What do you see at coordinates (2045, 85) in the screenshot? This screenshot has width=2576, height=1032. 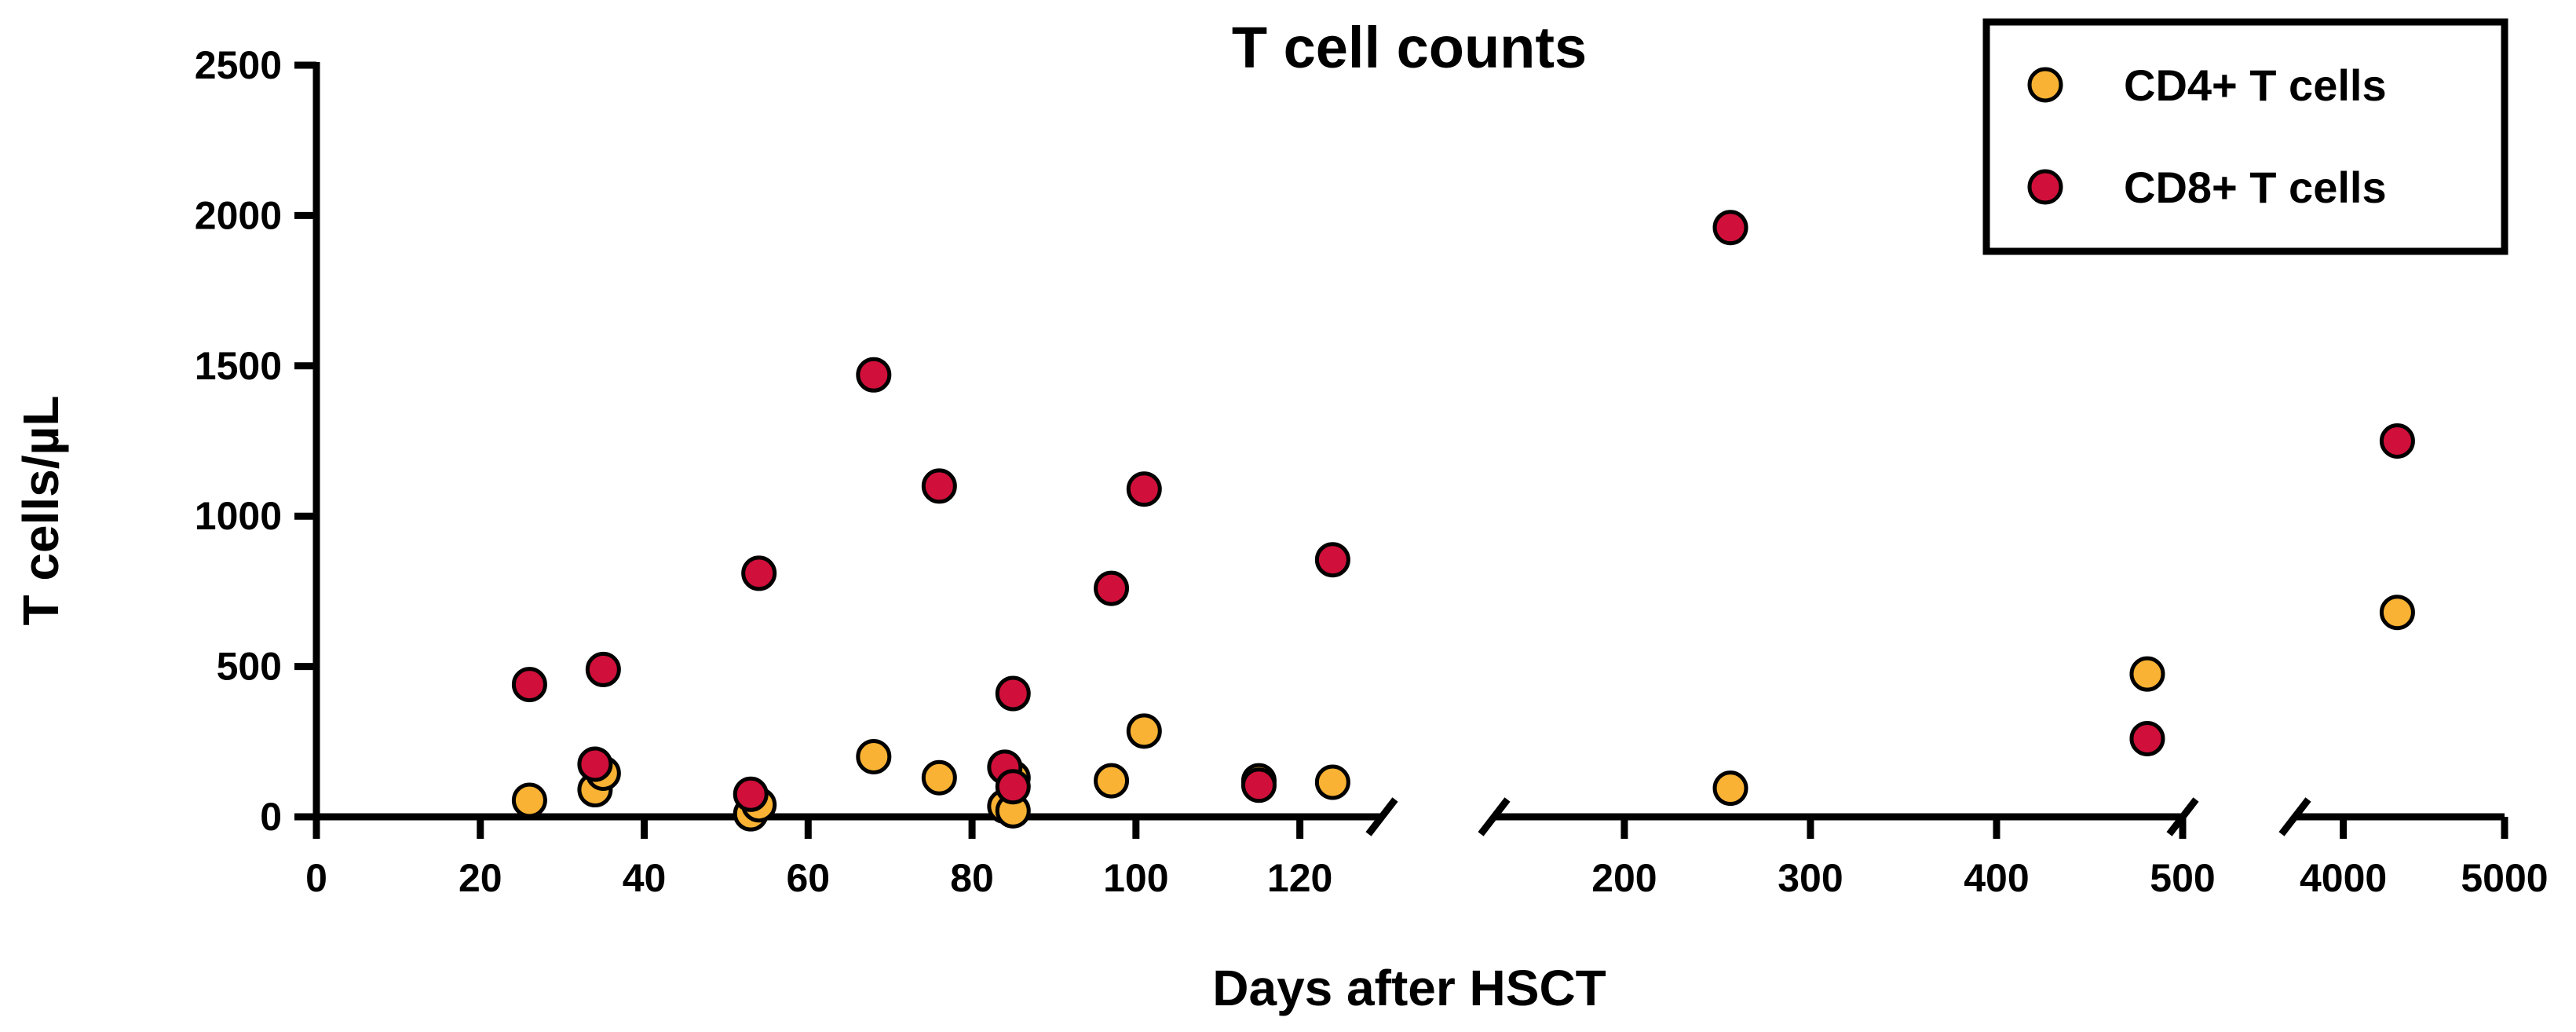 I see `legend-marker-cd4` at bounding box center [2045, 85].